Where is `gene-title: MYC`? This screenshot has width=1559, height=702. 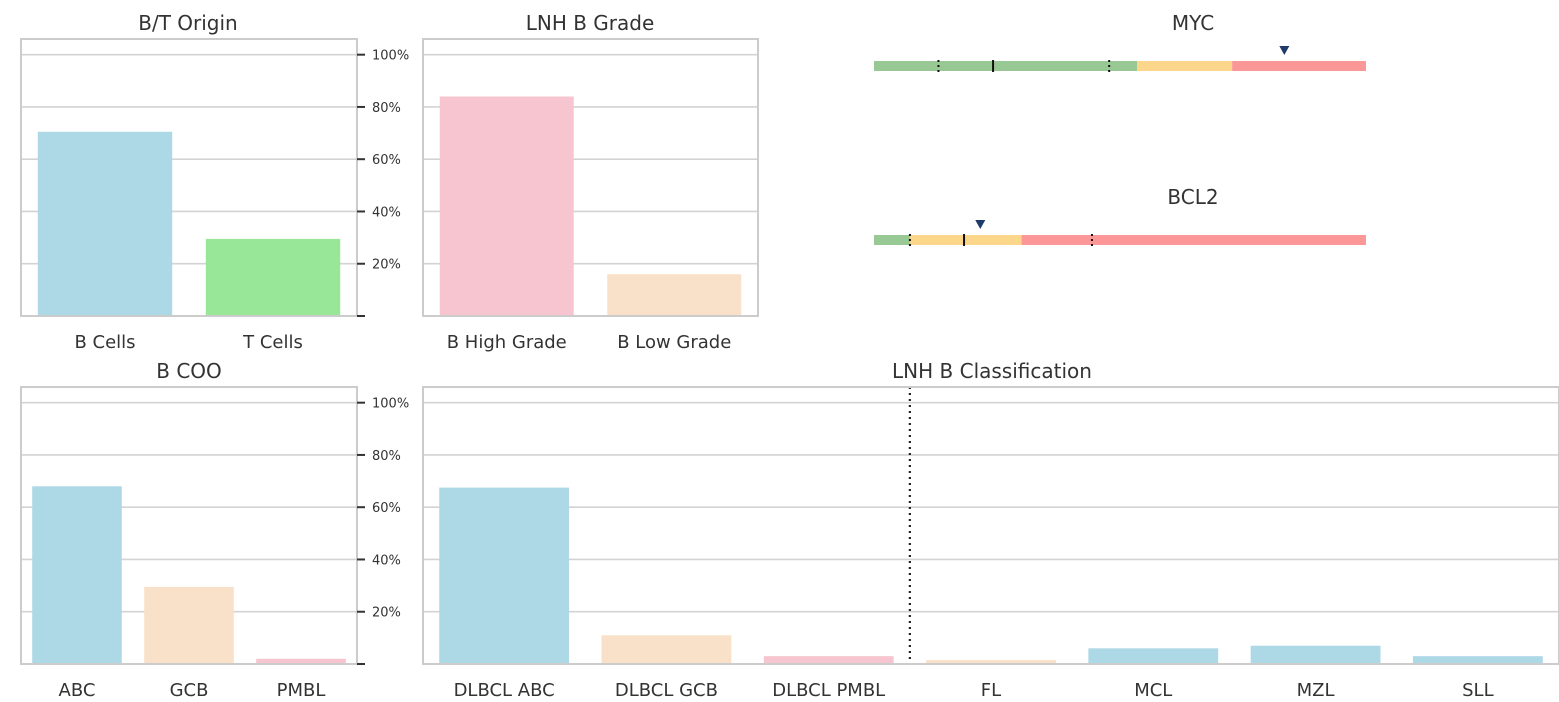
gene-title: MYC is located at coordinates (1193, 23).